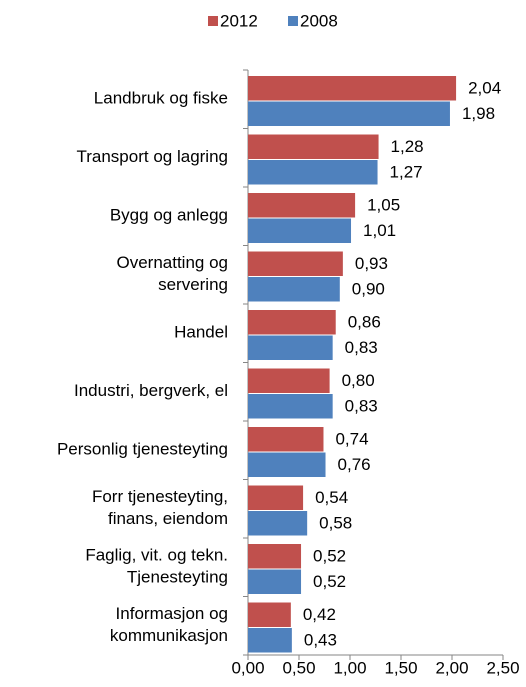  What do you see at coordinates (351, 438) in the screenshot?
I see `value-label: 0,74` at bounding box center [351, 438].